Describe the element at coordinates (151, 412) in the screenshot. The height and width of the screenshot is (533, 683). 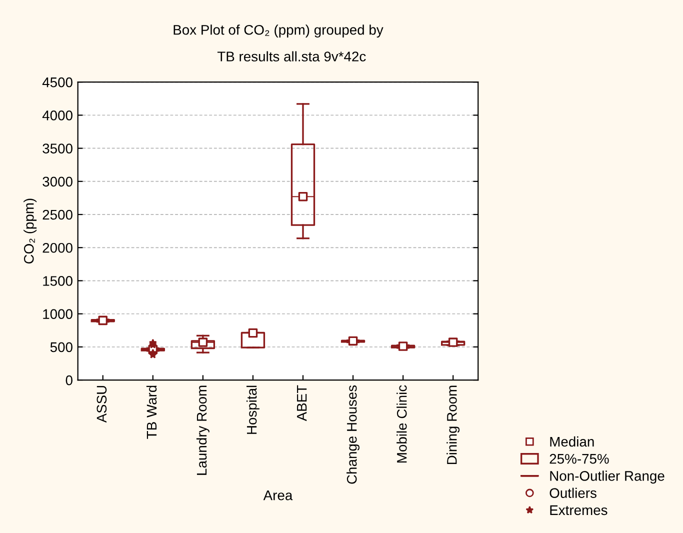
I see `x-tick-label: TB Ward` at that location.